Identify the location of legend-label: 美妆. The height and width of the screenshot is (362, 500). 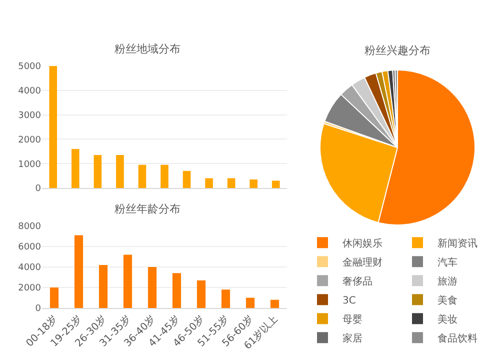
(448, 320).